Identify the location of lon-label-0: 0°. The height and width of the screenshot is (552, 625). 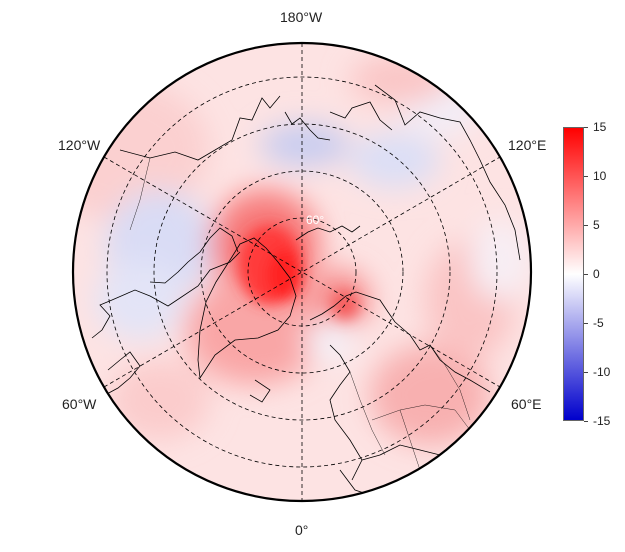
(302, 530).